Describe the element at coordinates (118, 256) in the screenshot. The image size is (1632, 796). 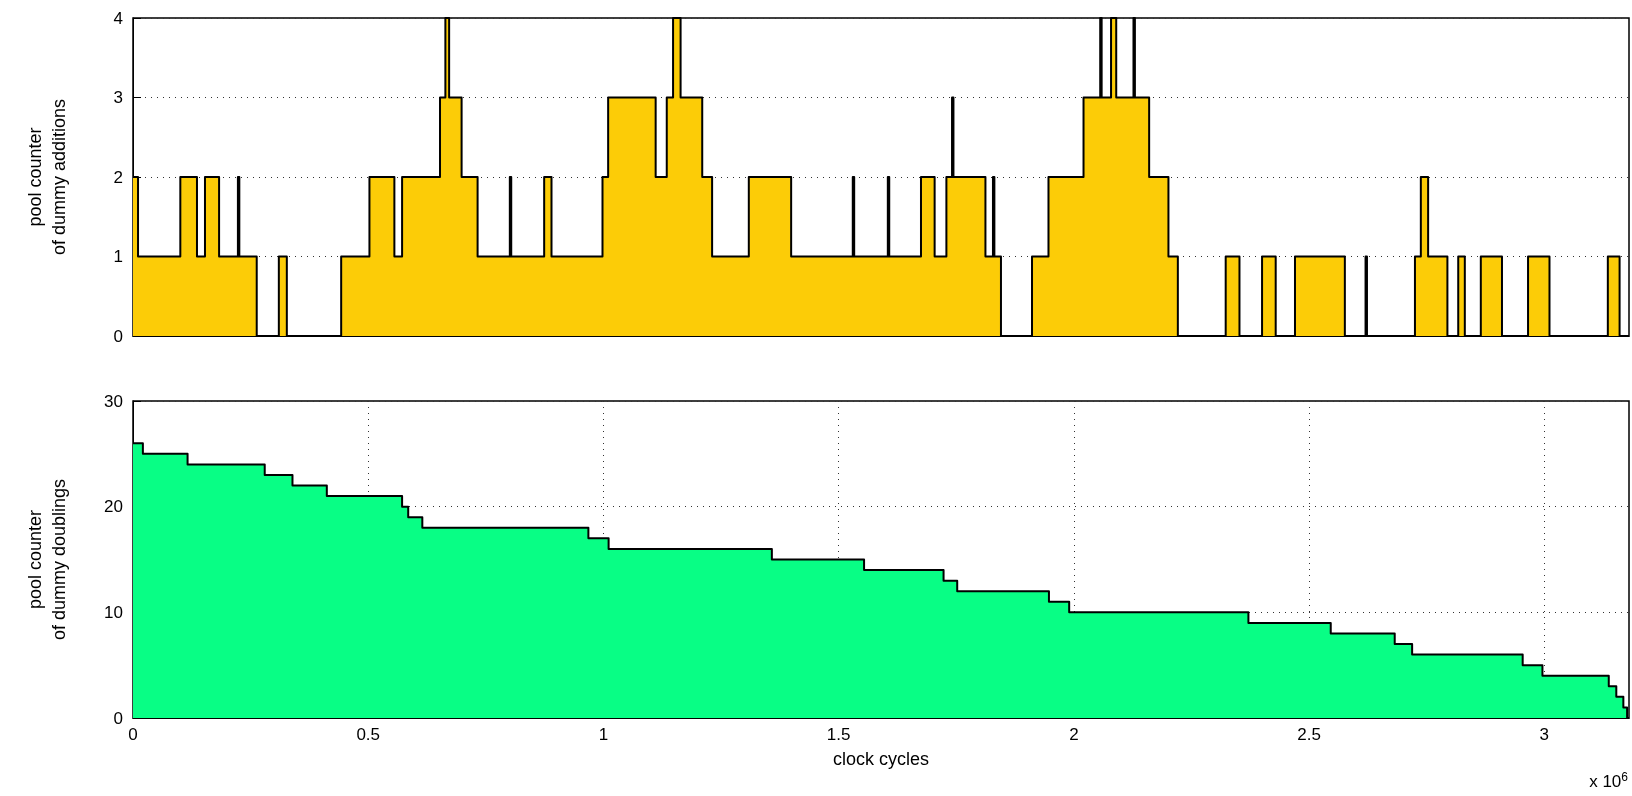
I see `y-tick-label: 1` at that location.